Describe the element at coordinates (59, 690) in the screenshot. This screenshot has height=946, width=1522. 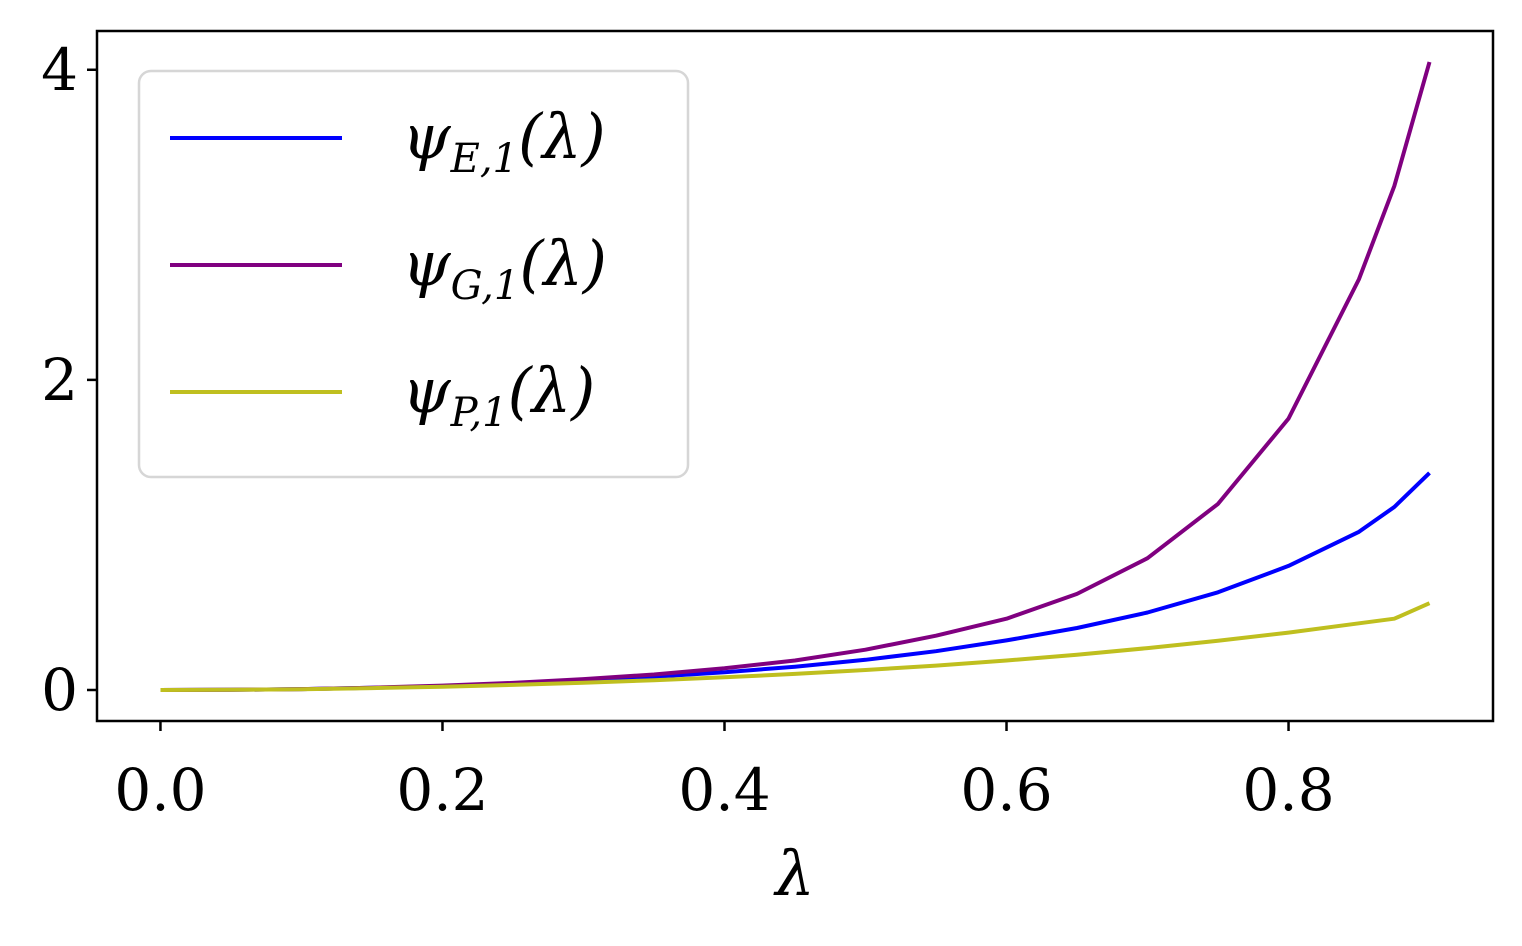
I see `y-tick-label: 0` at that location.